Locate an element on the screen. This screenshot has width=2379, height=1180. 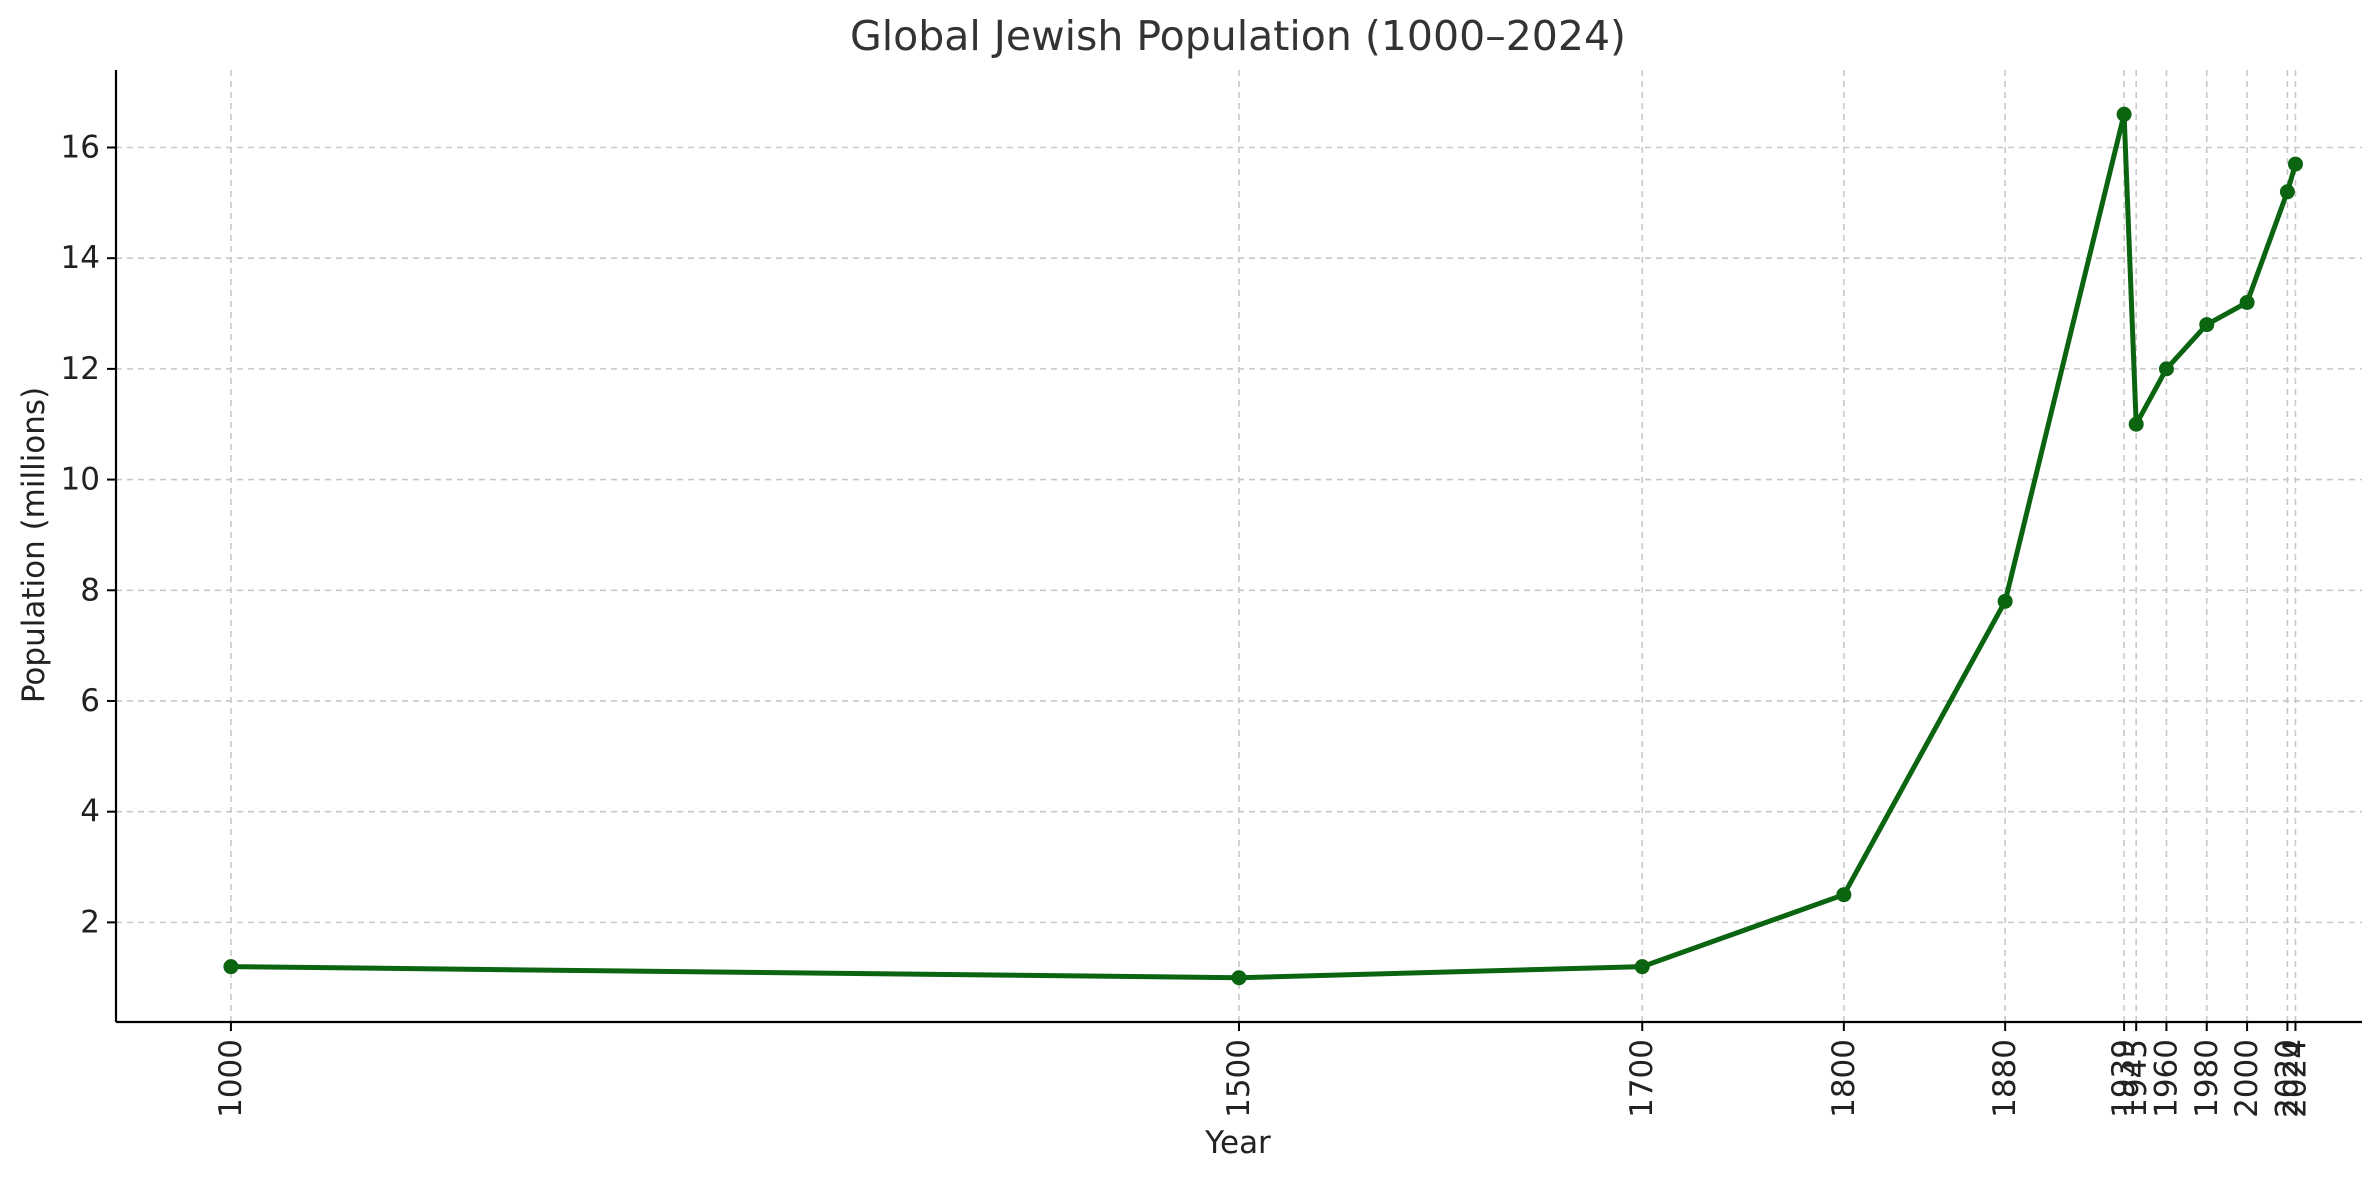
y-tick-label: 12 is located at coordinates (80, 369).